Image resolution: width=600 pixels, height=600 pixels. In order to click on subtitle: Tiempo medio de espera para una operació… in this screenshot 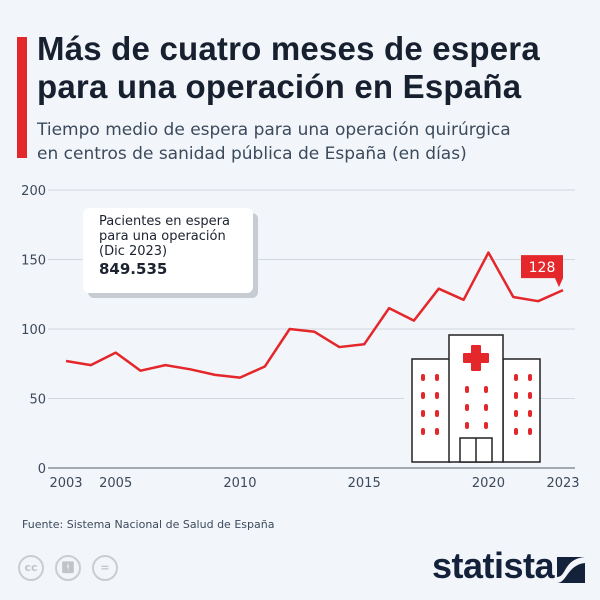, I will do `click(317, 142)`.